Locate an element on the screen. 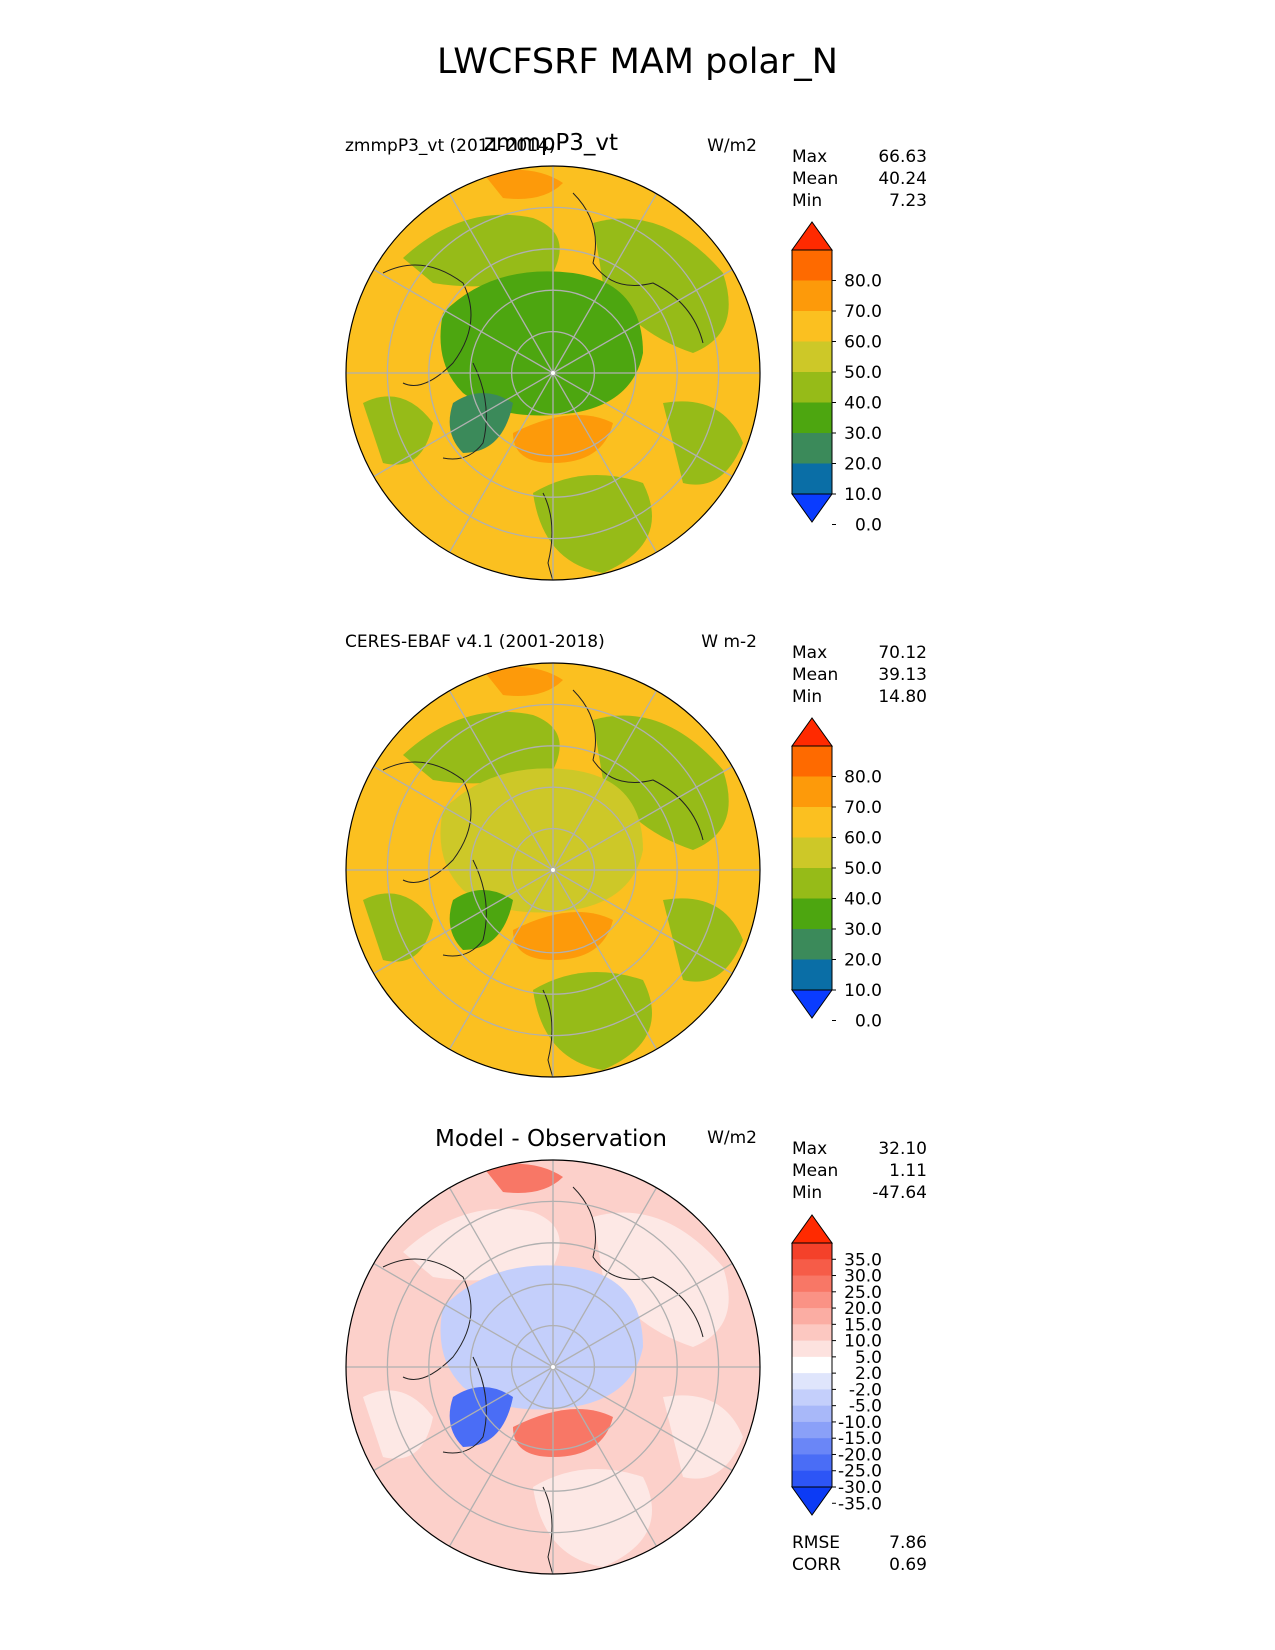 The image size is (1275, 1650). colorbar-tick-label: -30.0 is located at coordinates (860, 1488).